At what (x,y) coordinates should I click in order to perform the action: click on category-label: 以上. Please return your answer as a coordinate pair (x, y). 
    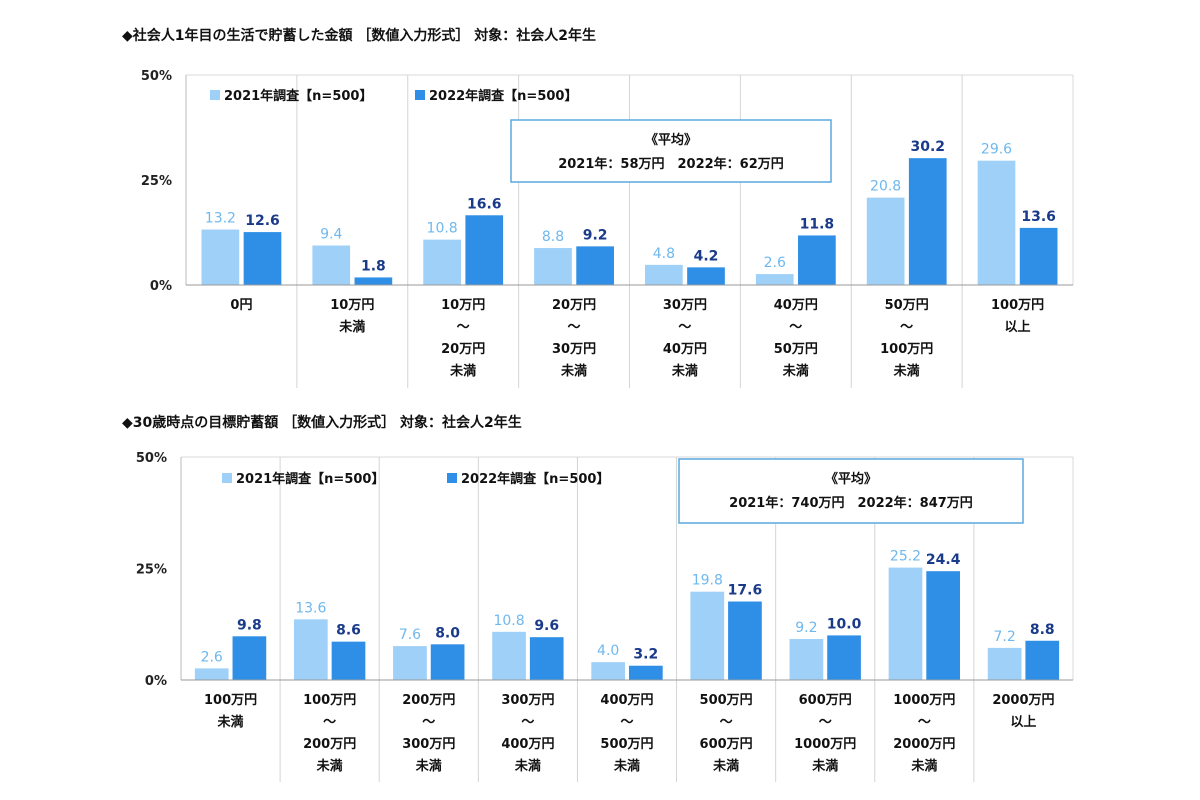
    Looking at the image, I should click on (1018, 327).